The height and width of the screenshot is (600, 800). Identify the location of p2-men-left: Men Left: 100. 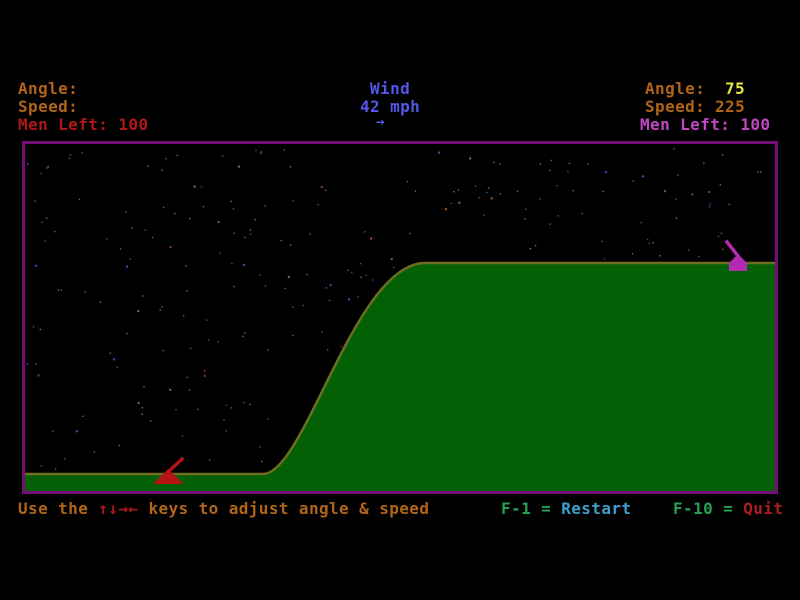
(705, 125).